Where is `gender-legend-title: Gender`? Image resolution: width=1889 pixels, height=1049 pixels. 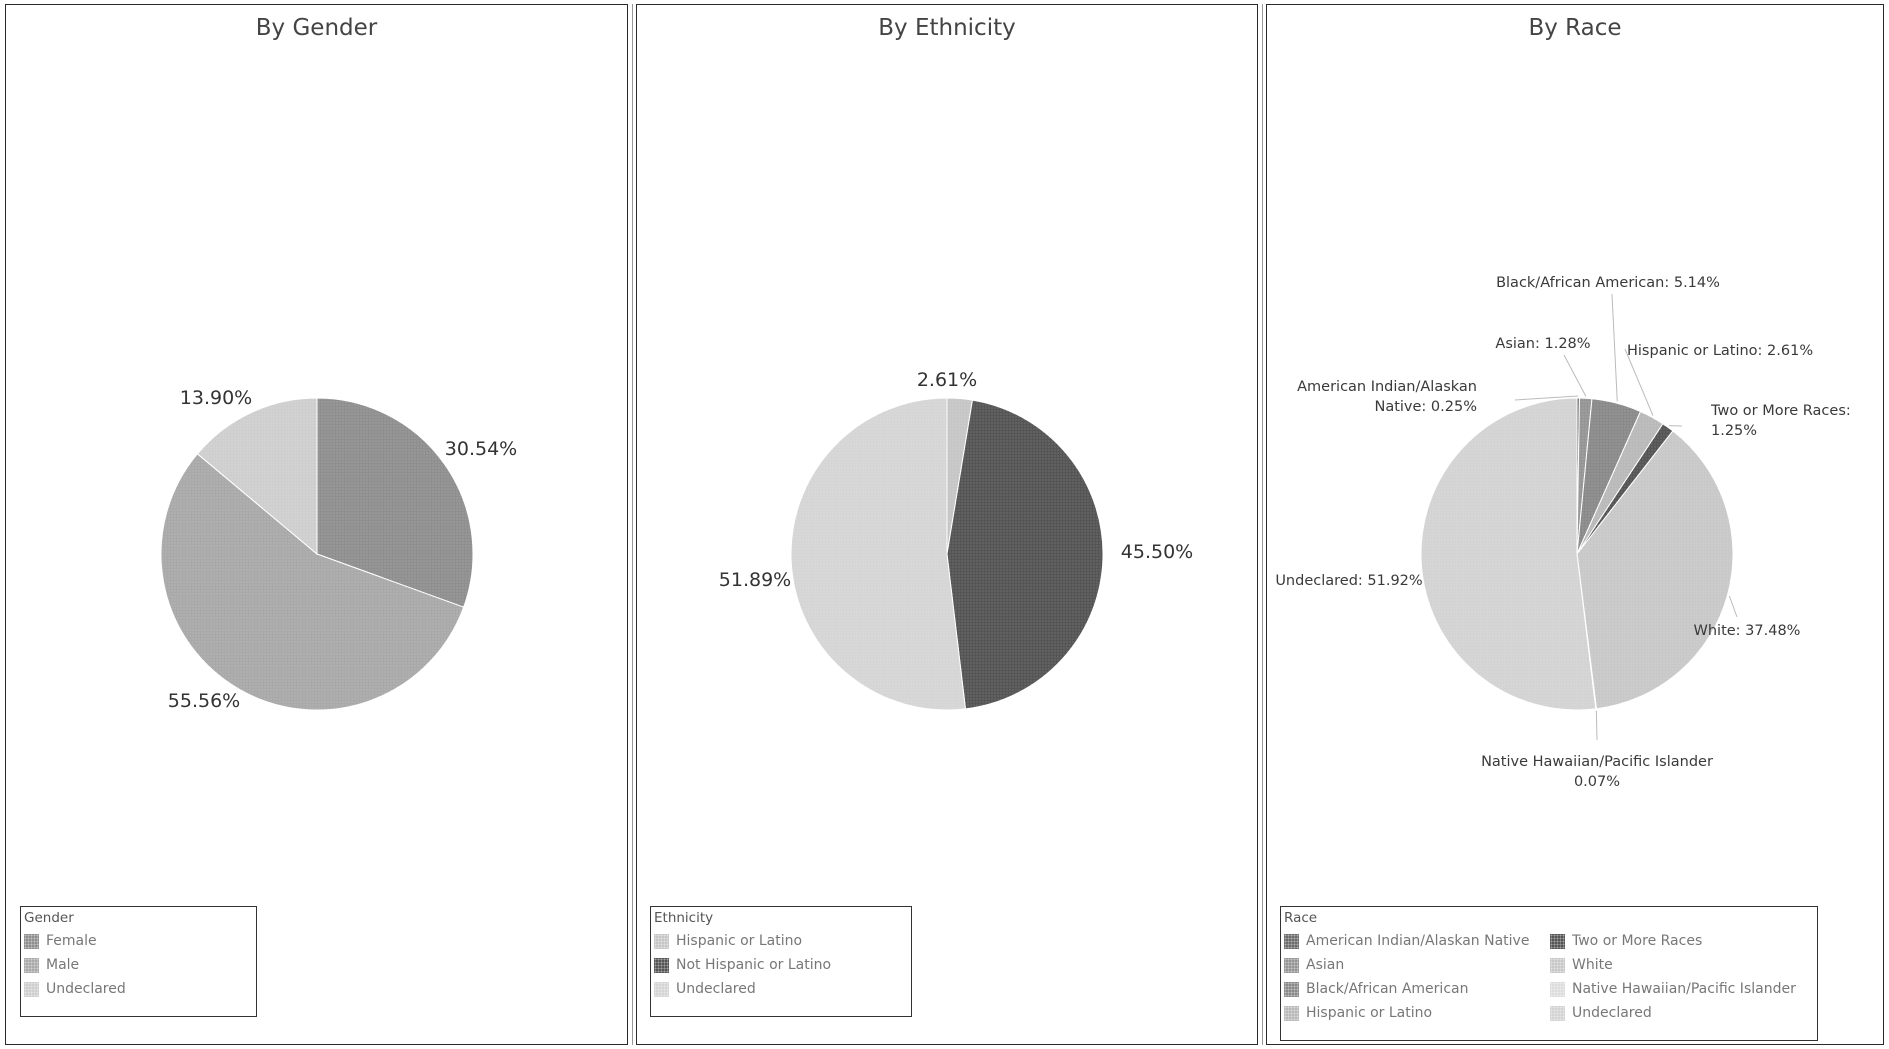 gender-legend-title: Gender is located at coordinates (49, 918).